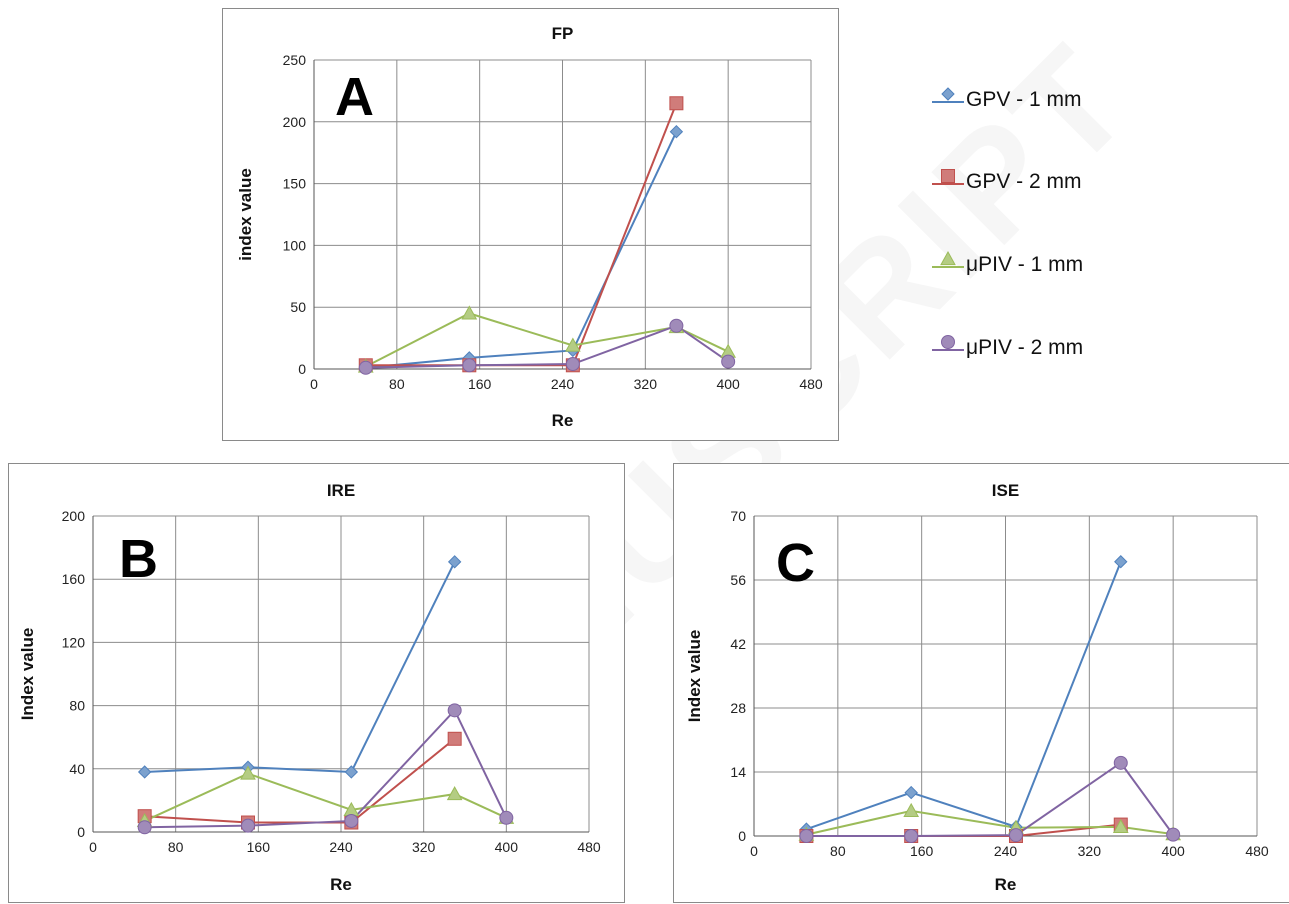 The image size is (1289, 904). I want to click on legend-marker-diamond-icon, so click(948, 95).